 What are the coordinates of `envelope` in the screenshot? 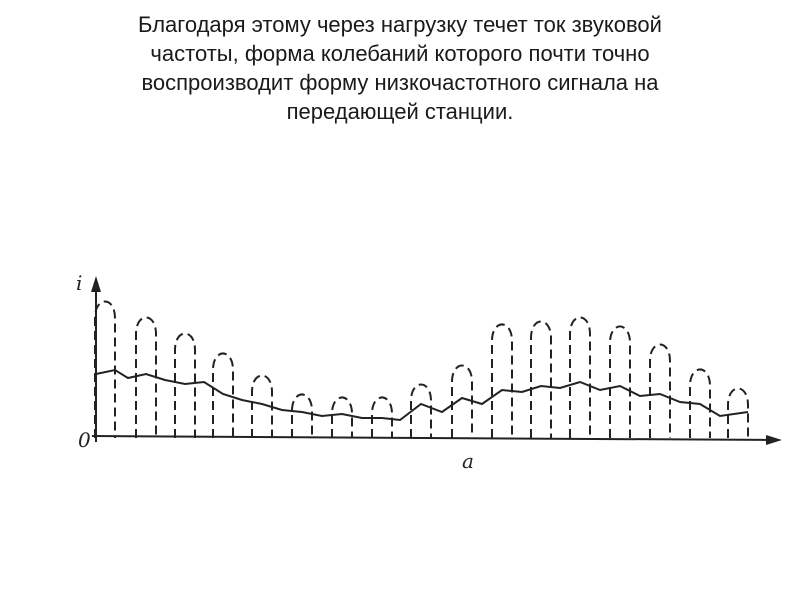 It's located at (422, 395).